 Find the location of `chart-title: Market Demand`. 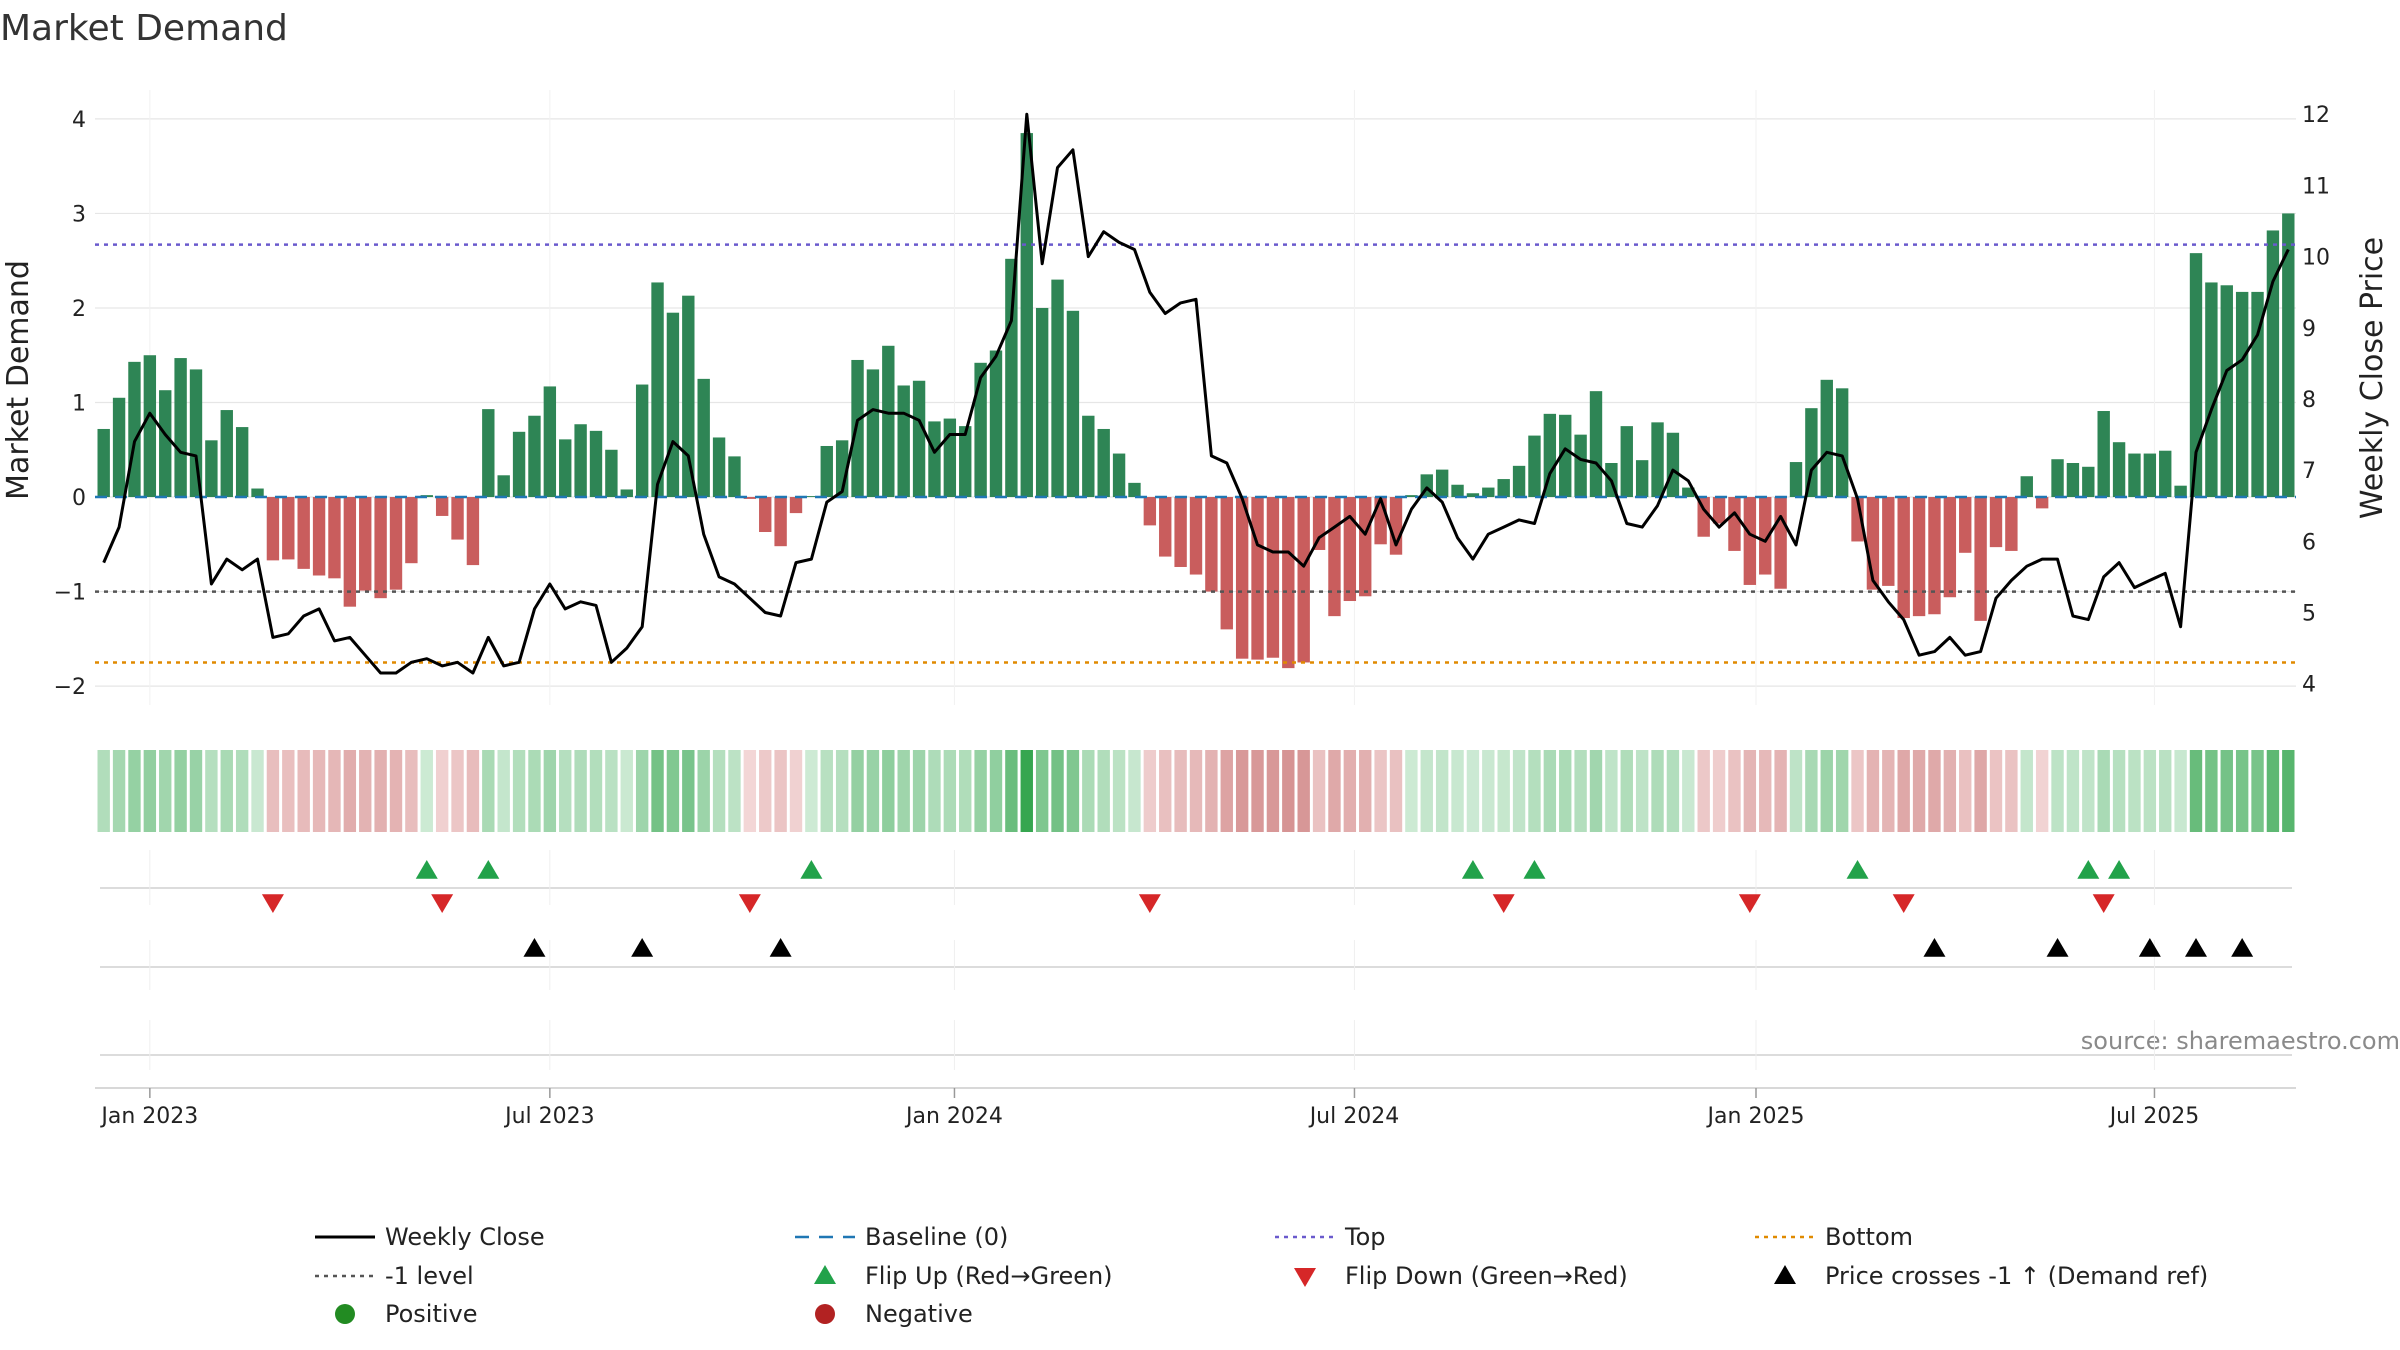

chart-title: Market Demand is located at coordinates (144, 28).